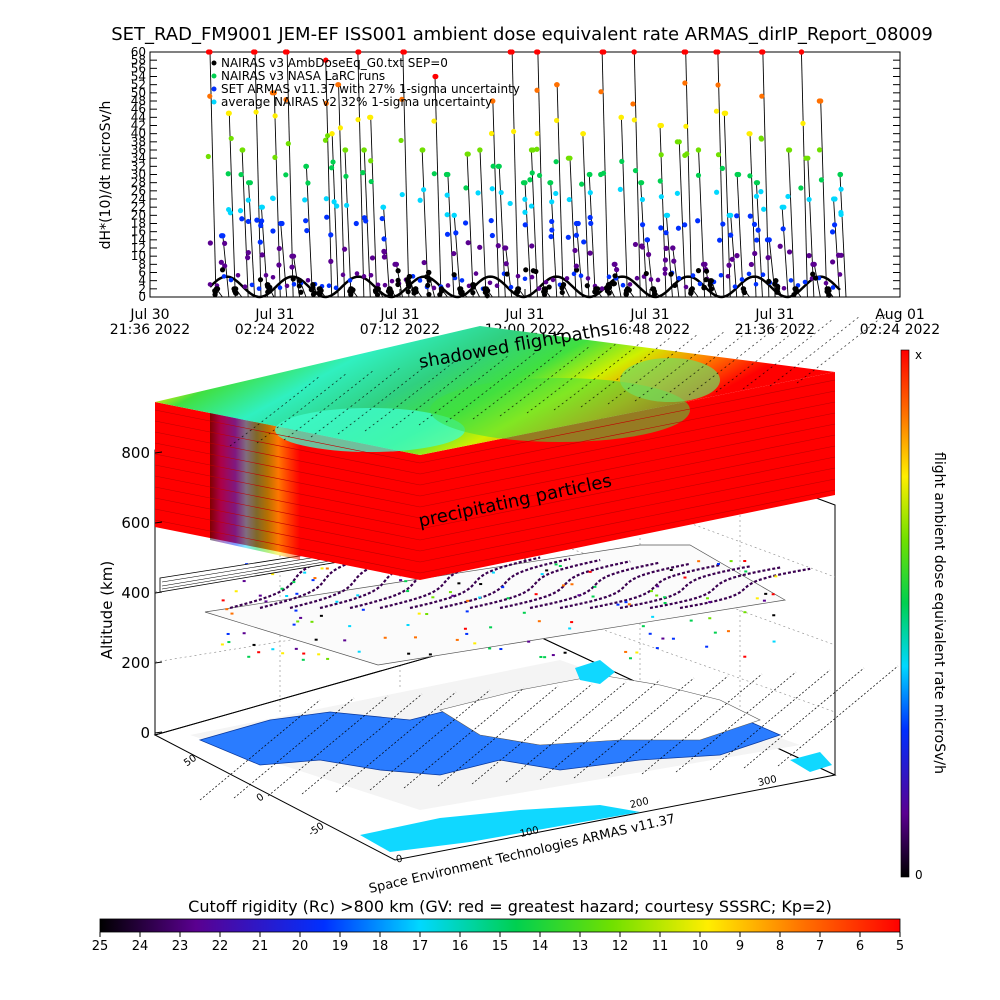  Describe the element at coordinates (138, 109) in the screenshot. I see `y-tick-label: 46` at that location.